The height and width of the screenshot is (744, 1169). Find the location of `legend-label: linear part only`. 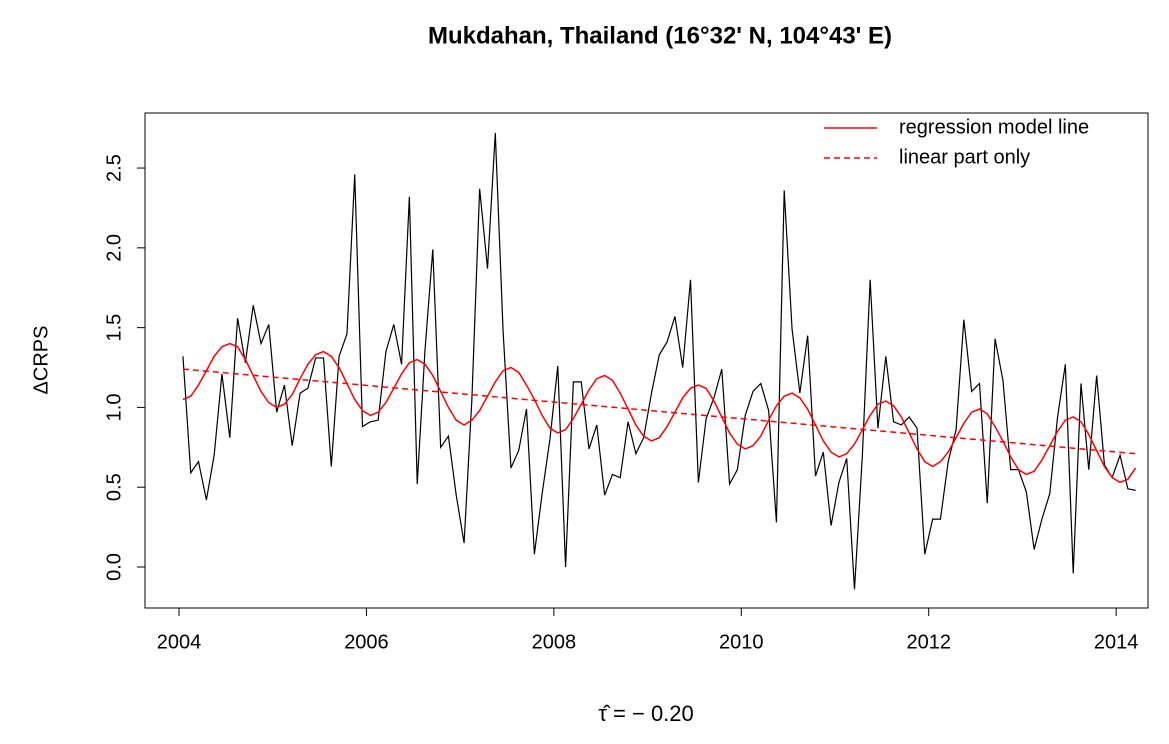

legend-label: linear part only is located at coordinates (964, 157).